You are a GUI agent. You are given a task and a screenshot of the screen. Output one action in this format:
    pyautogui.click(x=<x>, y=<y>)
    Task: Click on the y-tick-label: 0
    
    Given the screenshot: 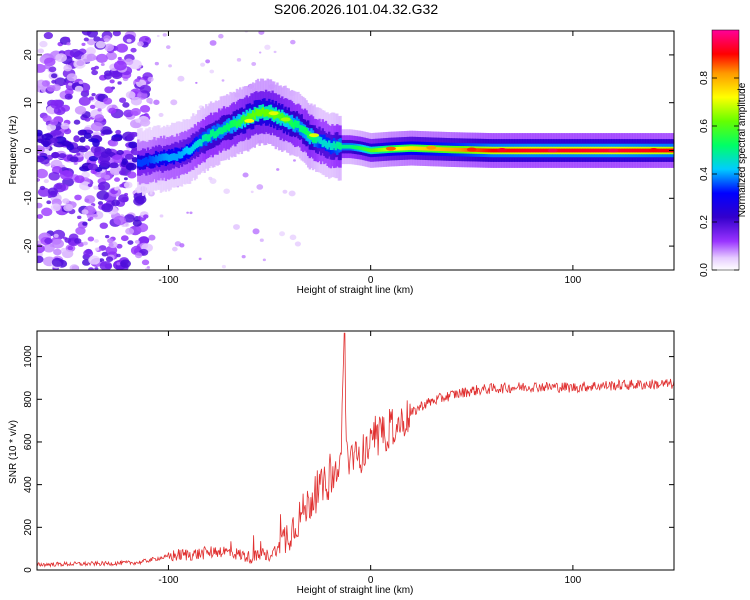 What is the action you would take?
    pyautogui.click(x=28, y=150)
    